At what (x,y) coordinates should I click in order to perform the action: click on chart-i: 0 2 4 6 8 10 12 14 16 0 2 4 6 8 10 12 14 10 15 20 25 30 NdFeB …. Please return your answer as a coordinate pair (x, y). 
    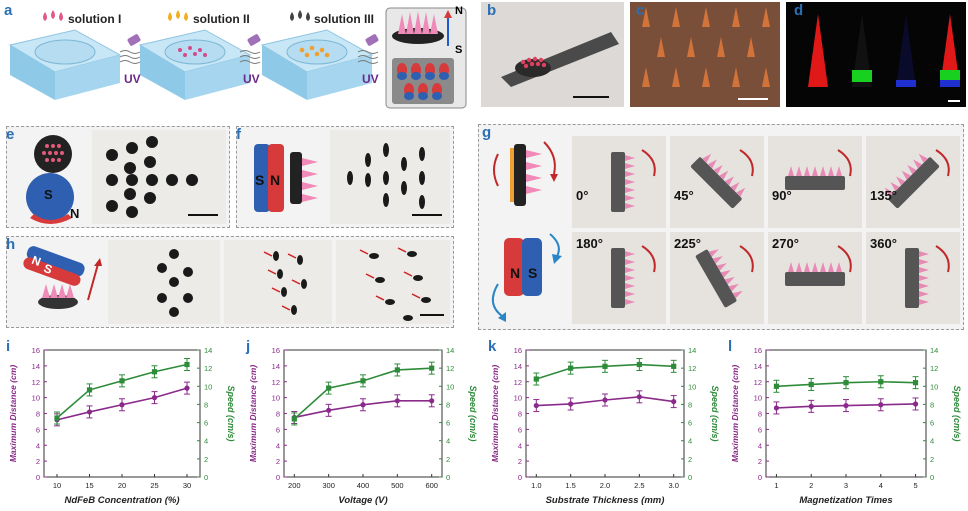
    Looking at the image, I should click on (122, 426).